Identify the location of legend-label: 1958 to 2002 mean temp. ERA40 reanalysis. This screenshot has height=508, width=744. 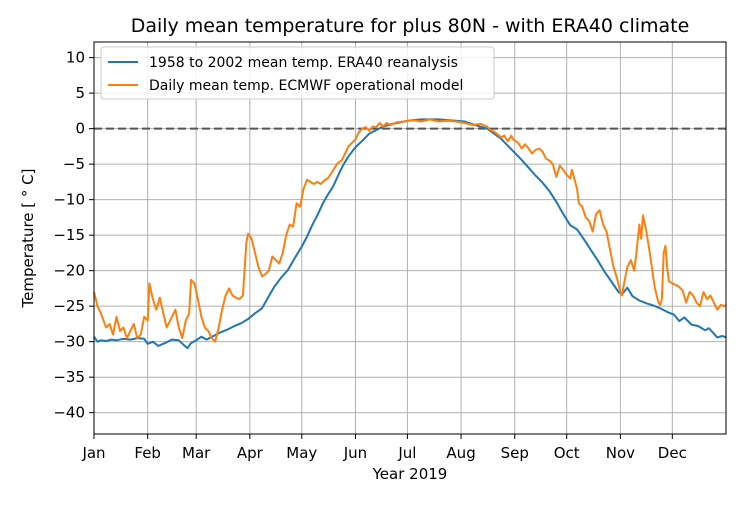
(303, 63).